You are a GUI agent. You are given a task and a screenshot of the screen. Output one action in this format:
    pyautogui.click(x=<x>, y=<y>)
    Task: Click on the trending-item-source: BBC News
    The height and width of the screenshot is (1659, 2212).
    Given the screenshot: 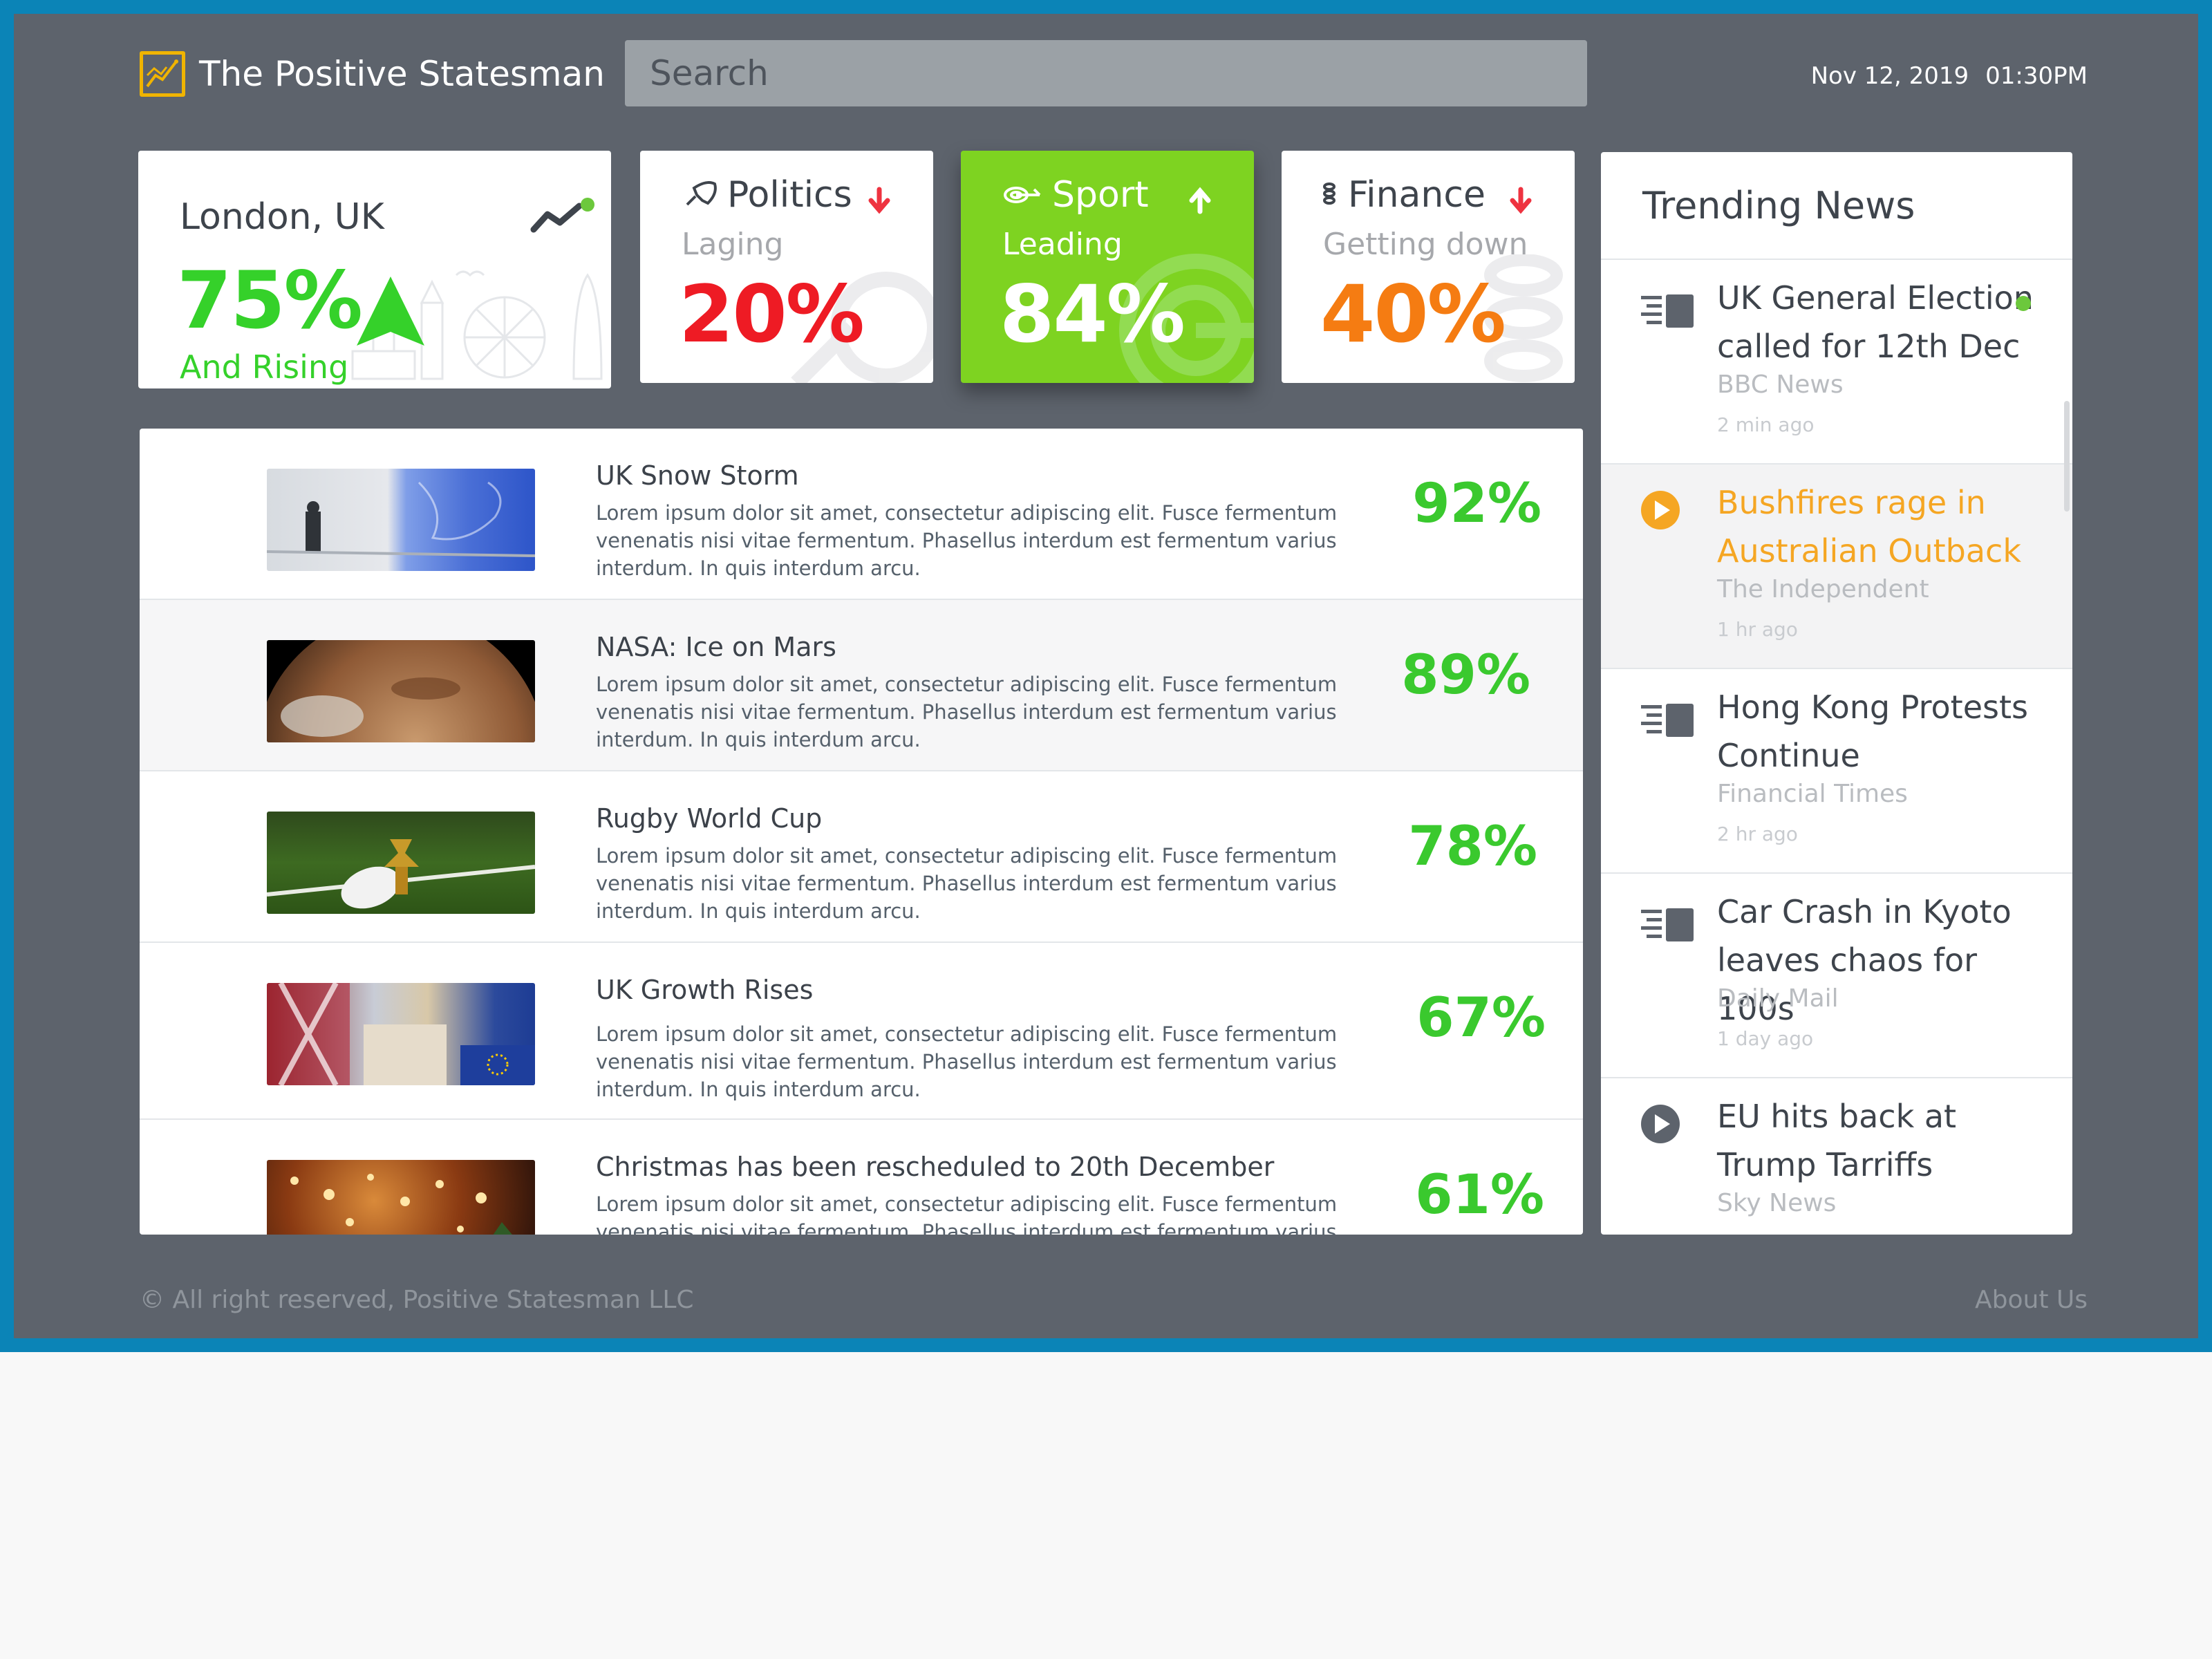 What is the action you would take?
    pyautogui.click(x=1780, y=385)
    